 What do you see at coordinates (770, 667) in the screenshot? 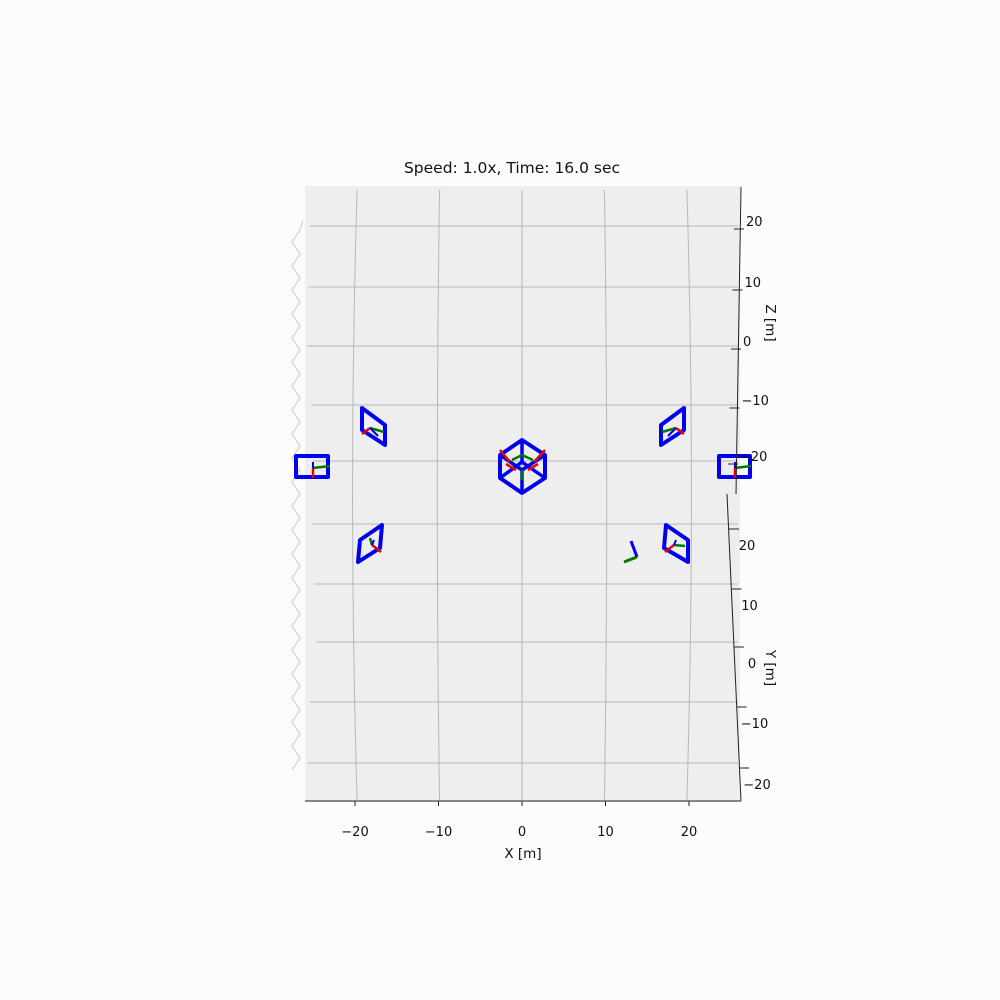
I see `y-axis-label: Y [m]` at bounding box center [770, 667].